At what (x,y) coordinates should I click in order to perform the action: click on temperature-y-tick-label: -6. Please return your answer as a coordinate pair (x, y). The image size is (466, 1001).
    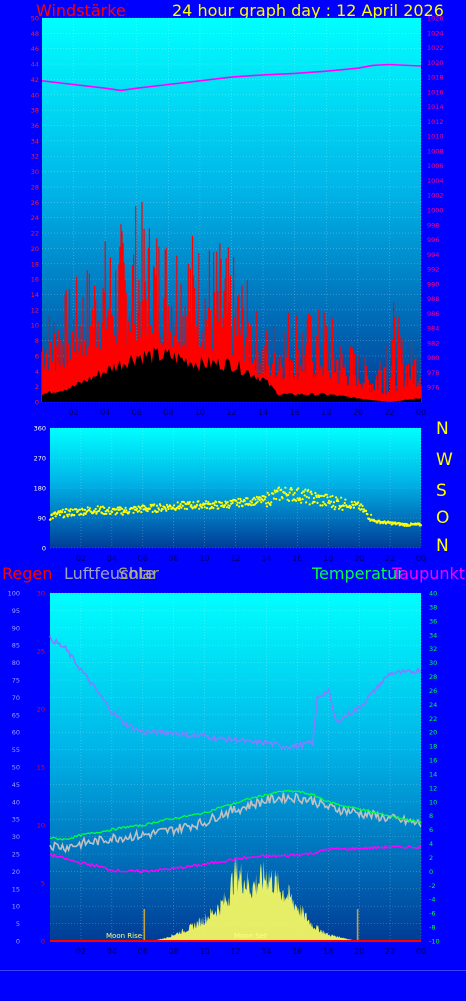
    Looking at the image, I should click on (432, 914).